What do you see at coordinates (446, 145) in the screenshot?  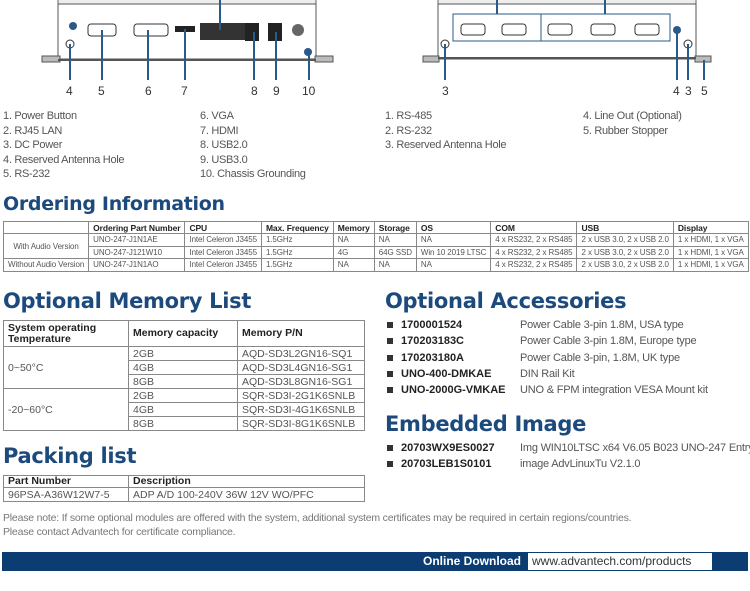 I see `list-item: 3. Reserved Antenna Hole` at bounding box center [446, 145].